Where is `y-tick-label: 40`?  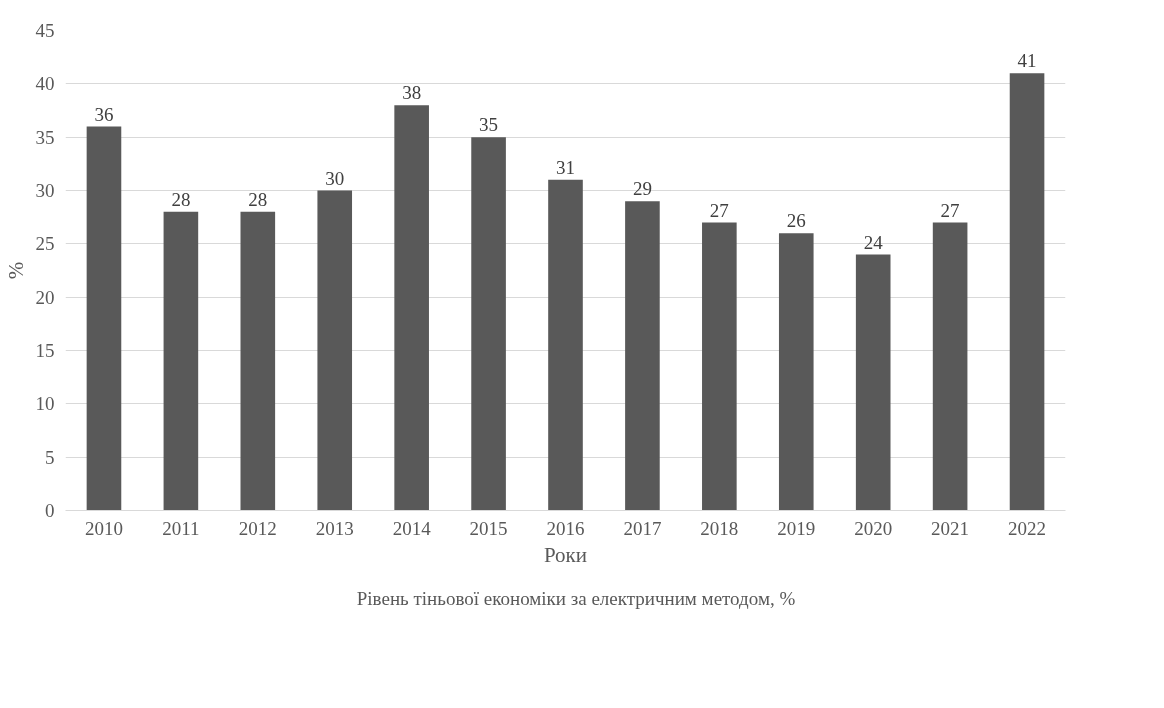 y-tick-label: 40 is located at coordinates (45, 84).